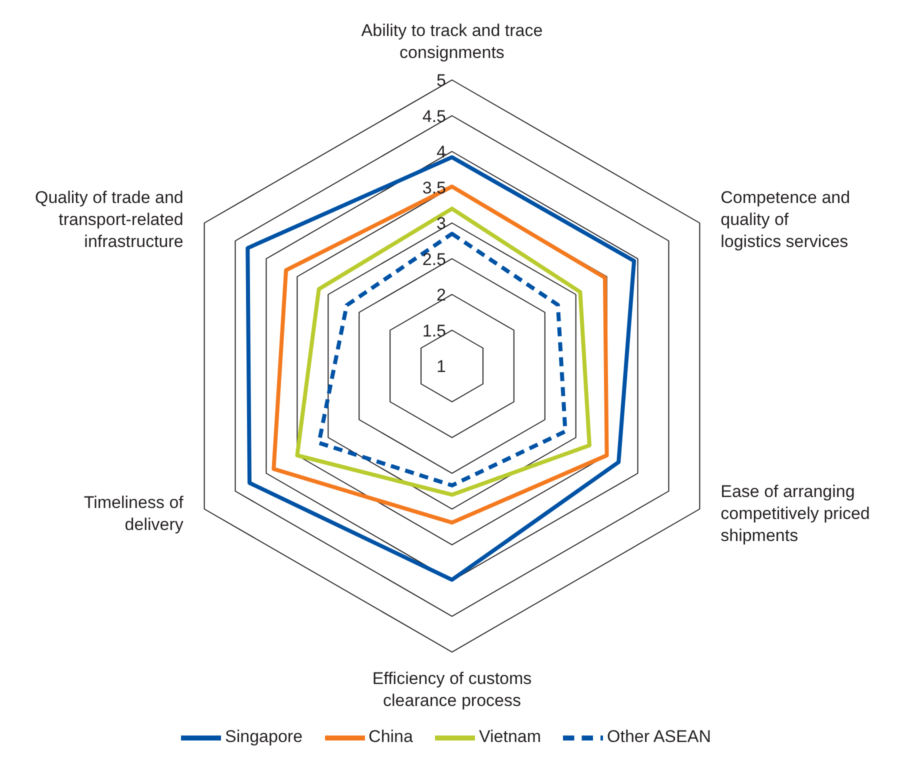 The image size is (914, 767). I want to click on legend-label: China, so click(390, 736).